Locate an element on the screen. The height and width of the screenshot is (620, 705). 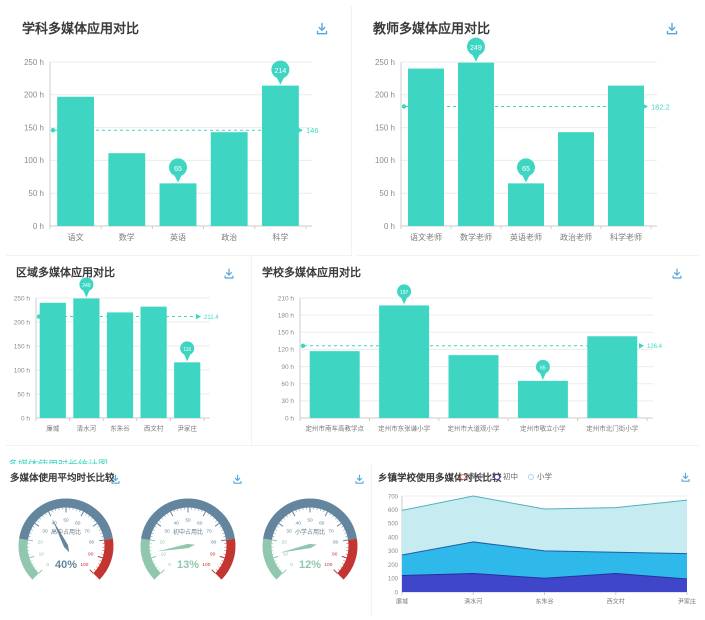
svg-text: 政治老师 is located at coordinates (576, 237).